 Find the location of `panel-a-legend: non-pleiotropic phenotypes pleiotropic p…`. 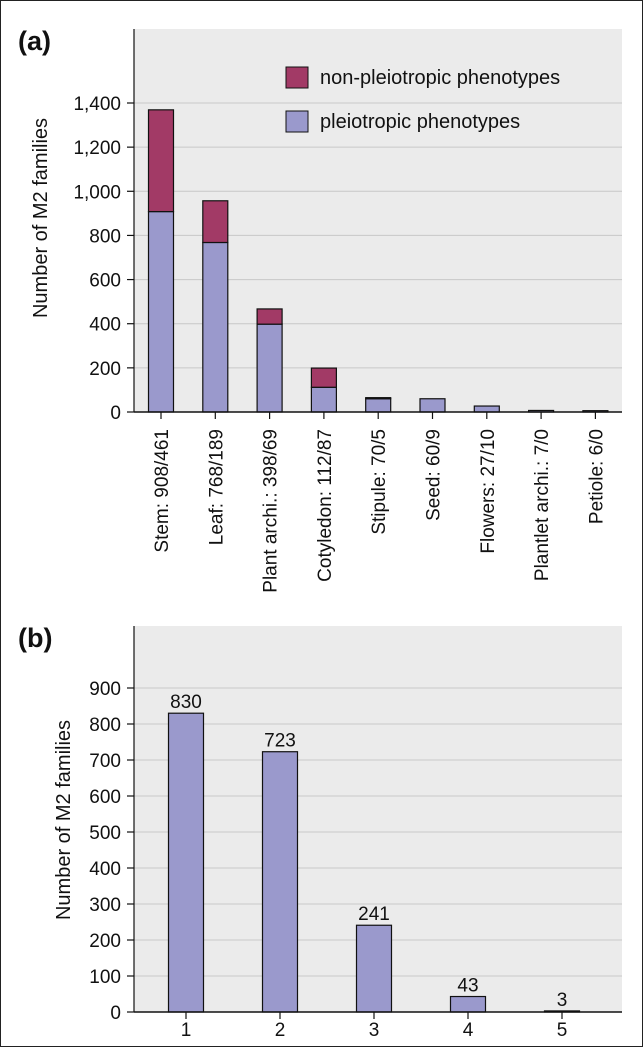

panel-a-legend: non-pleiotropic phenotypes pleiotropic p… is located at coordinates (422, 99).